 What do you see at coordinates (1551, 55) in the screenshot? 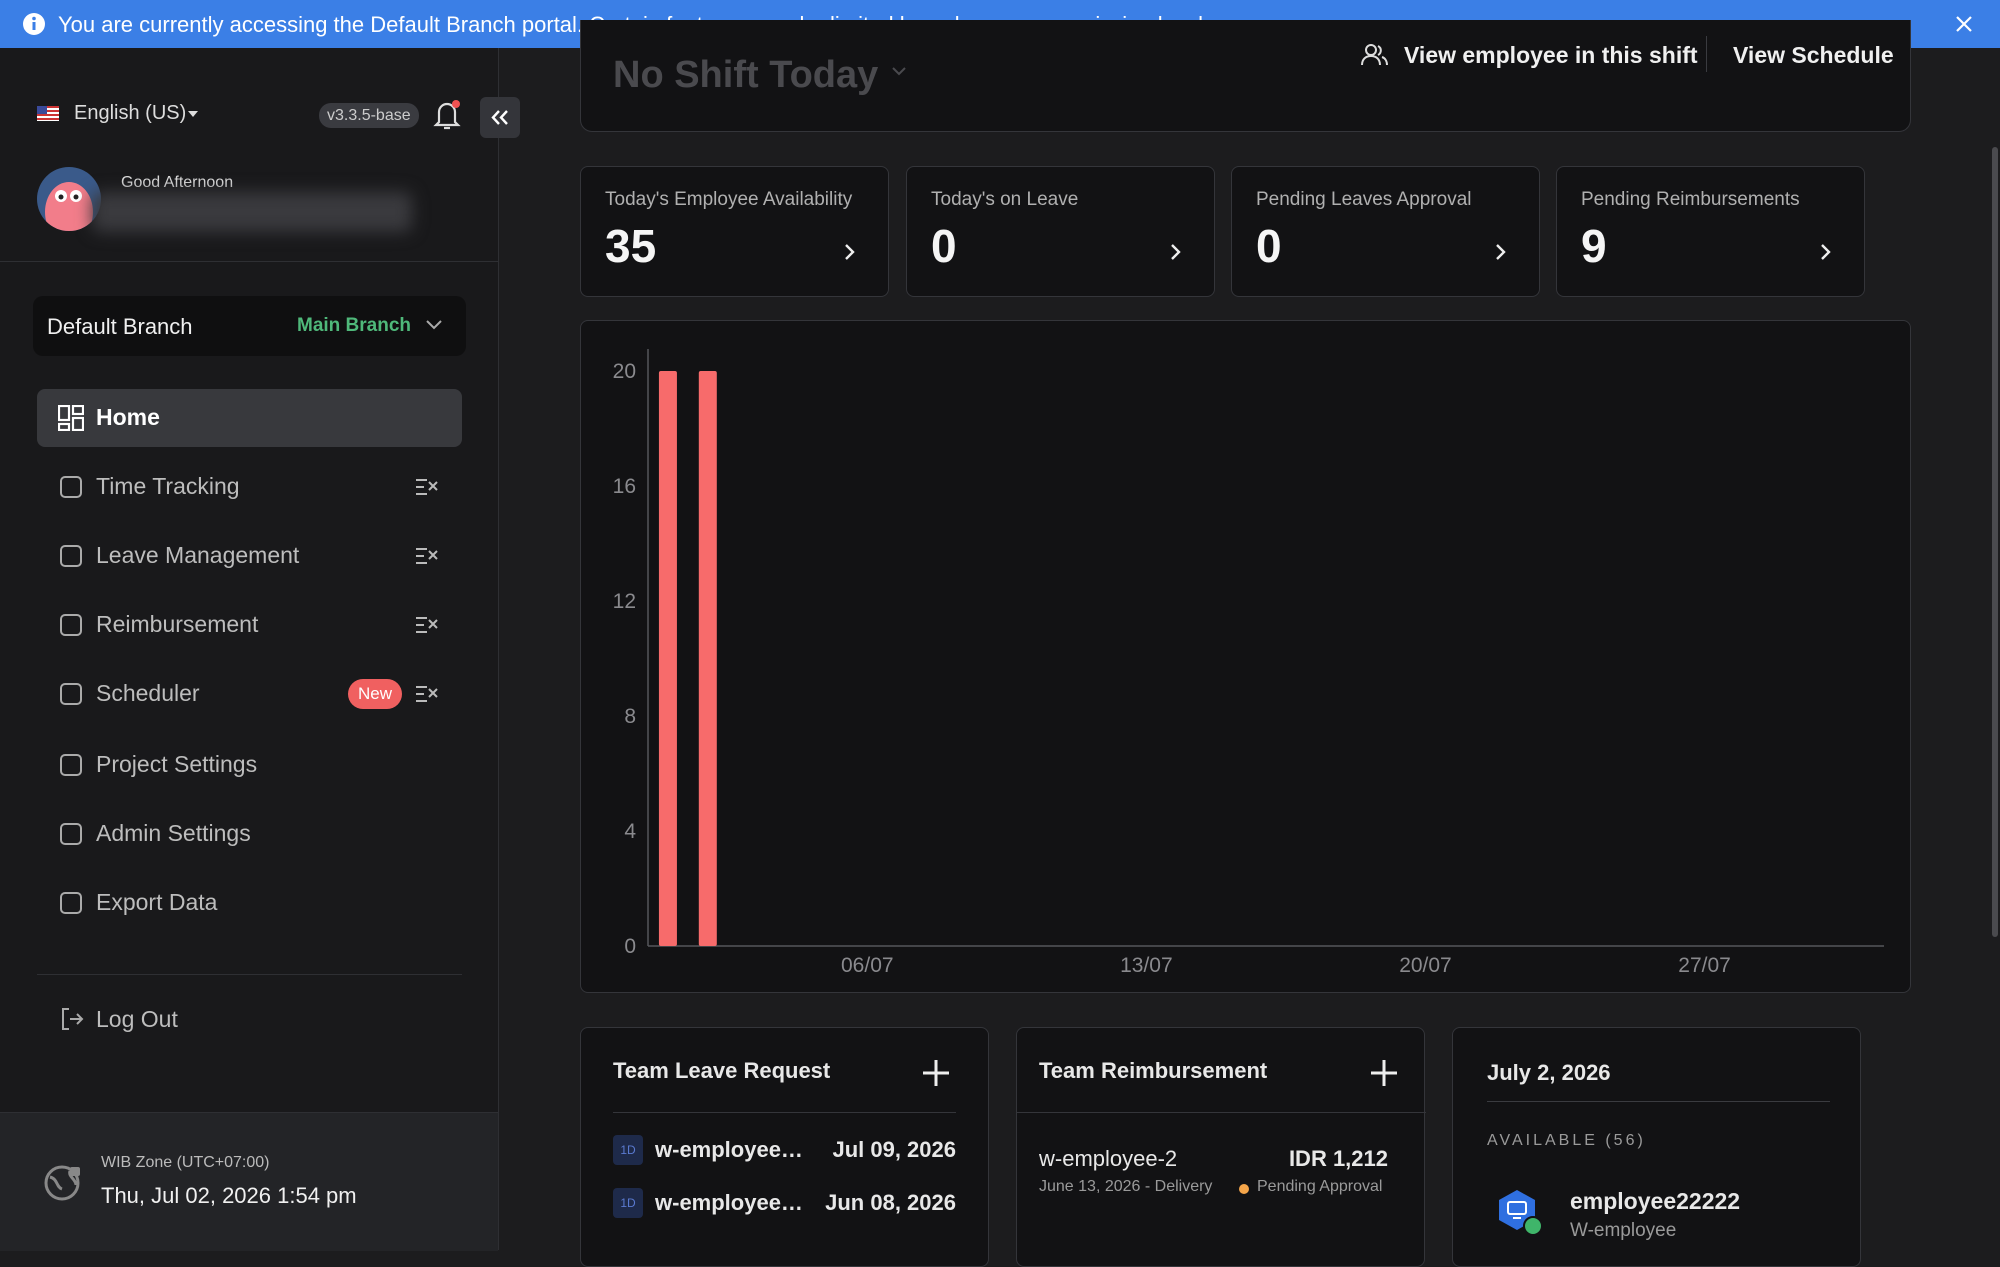
I see `view-employees-link: View employee in this shift` at bounding box center [1551, 55].